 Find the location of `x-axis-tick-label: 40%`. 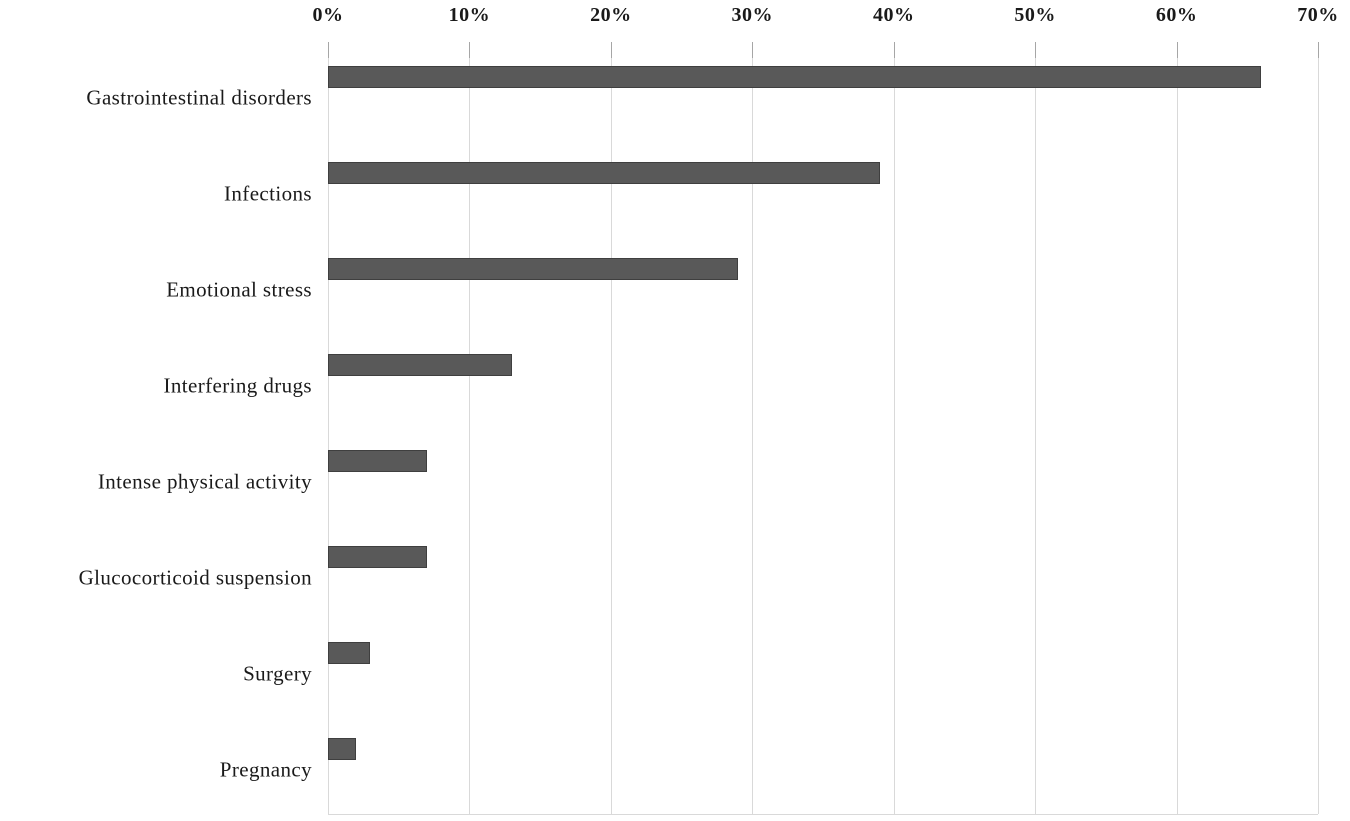

x-axis-tick-label: 40% is located at coordinates (893, 15).